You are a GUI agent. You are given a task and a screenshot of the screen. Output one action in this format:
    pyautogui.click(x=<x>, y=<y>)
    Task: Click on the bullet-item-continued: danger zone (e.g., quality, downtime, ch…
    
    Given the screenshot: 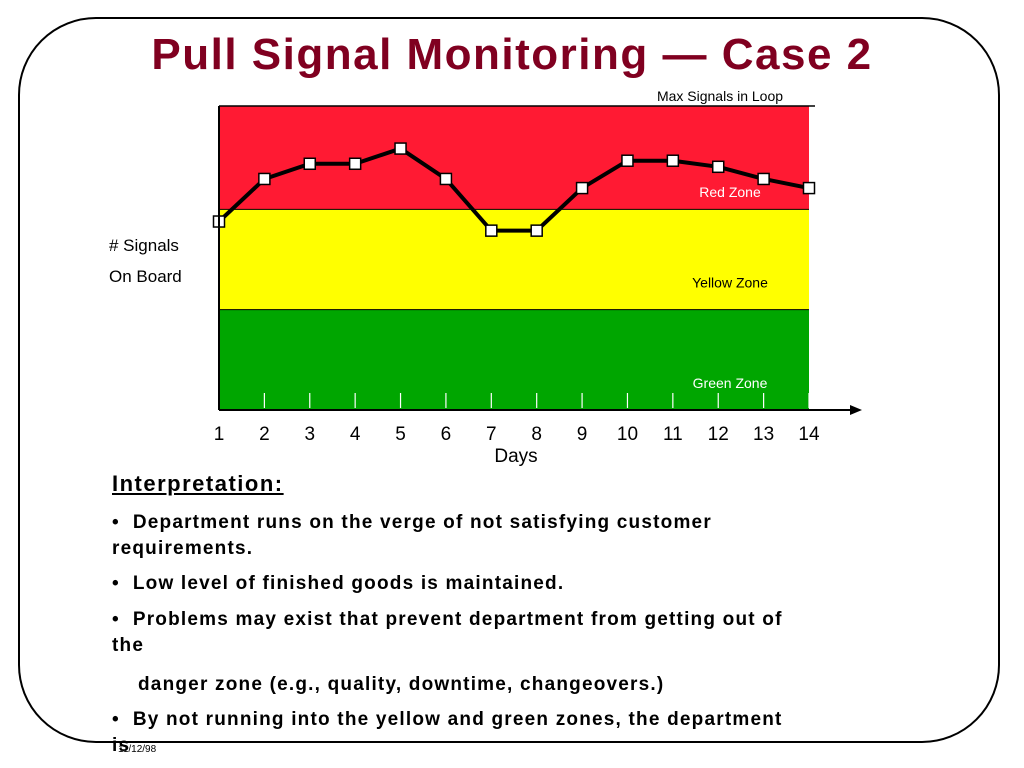 What is the action you would take?
    pyautogui.click(x=538, y=685)
    